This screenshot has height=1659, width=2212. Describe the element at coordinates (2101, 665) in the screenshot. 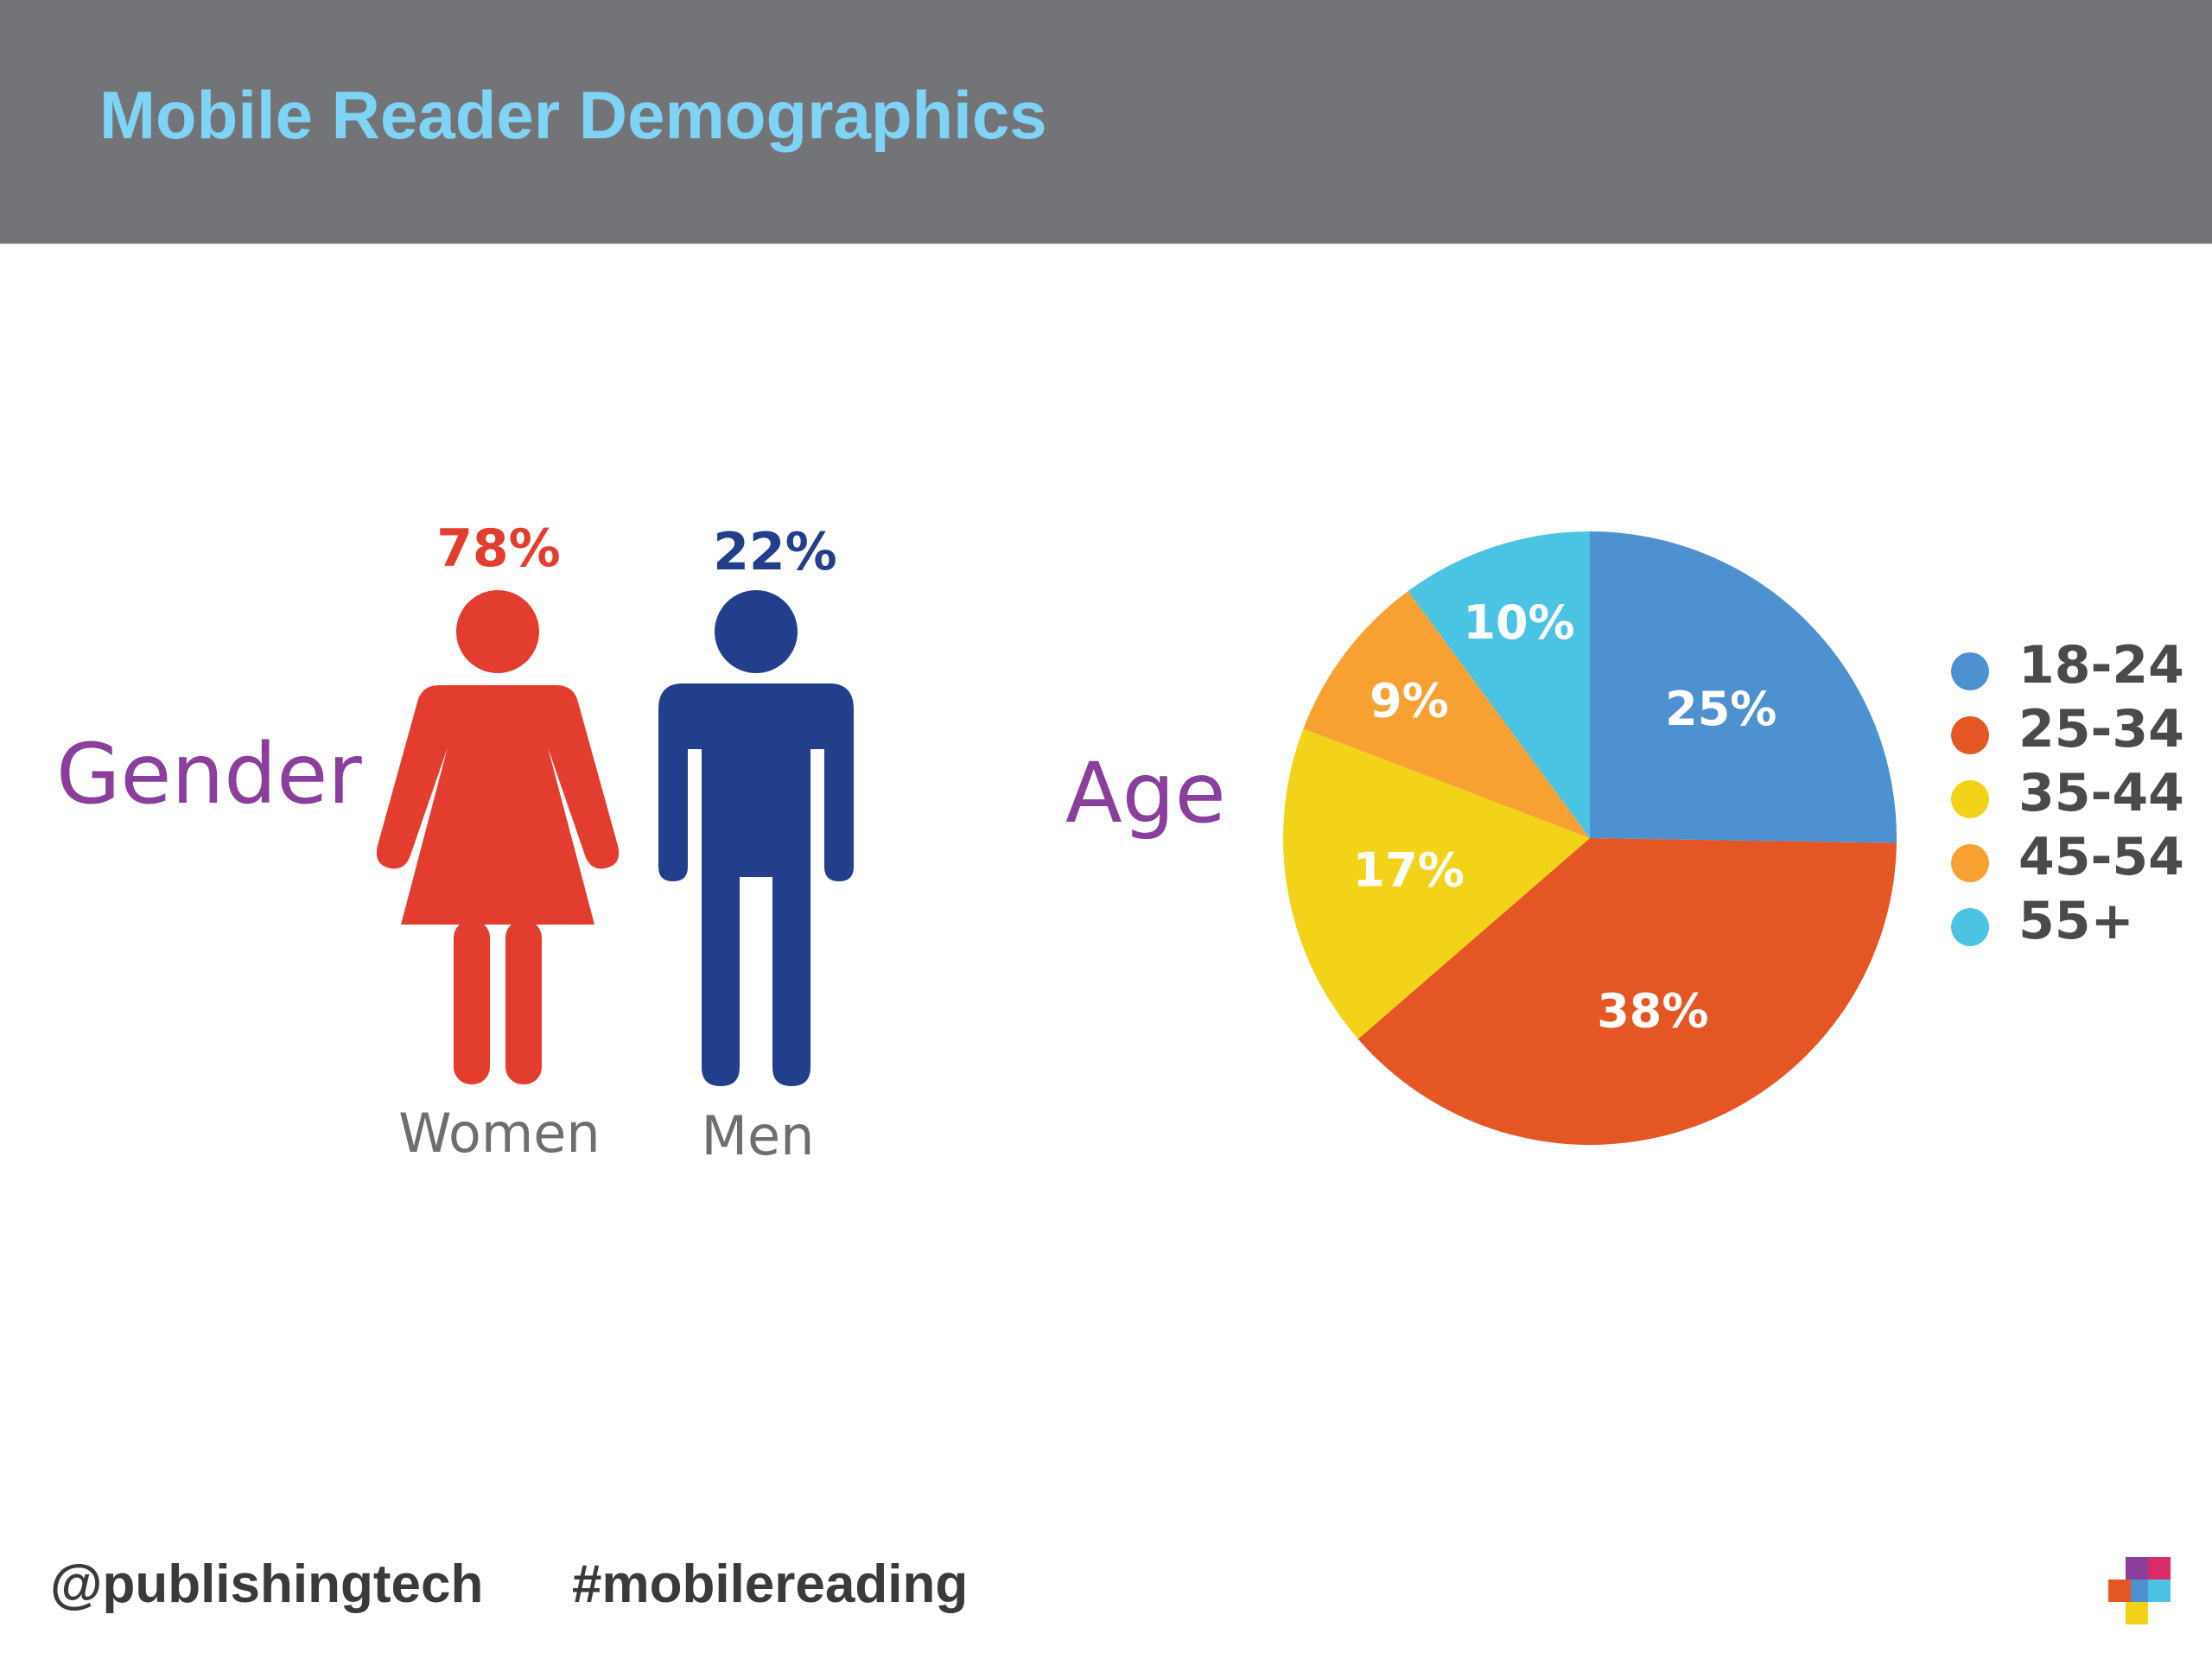

I see `legend-label-18-24: 18-24` at that location.